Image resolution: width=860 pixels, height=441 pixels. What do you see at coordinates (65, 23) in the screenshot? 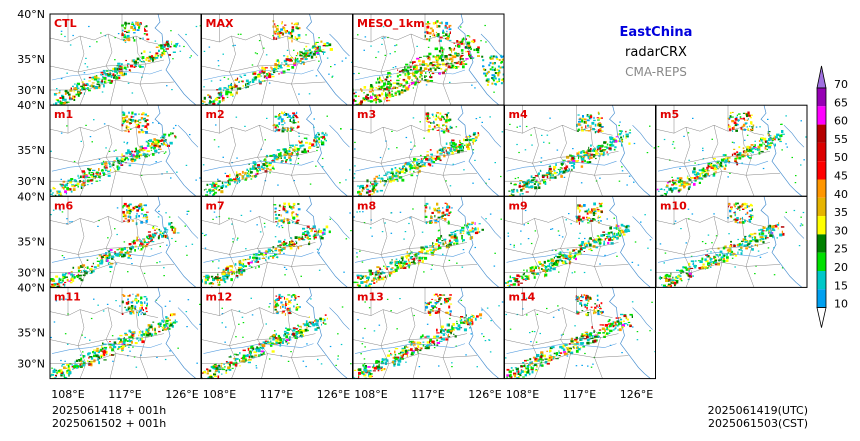
I see `panel-label: CTL` at bounding box center [65, 23].